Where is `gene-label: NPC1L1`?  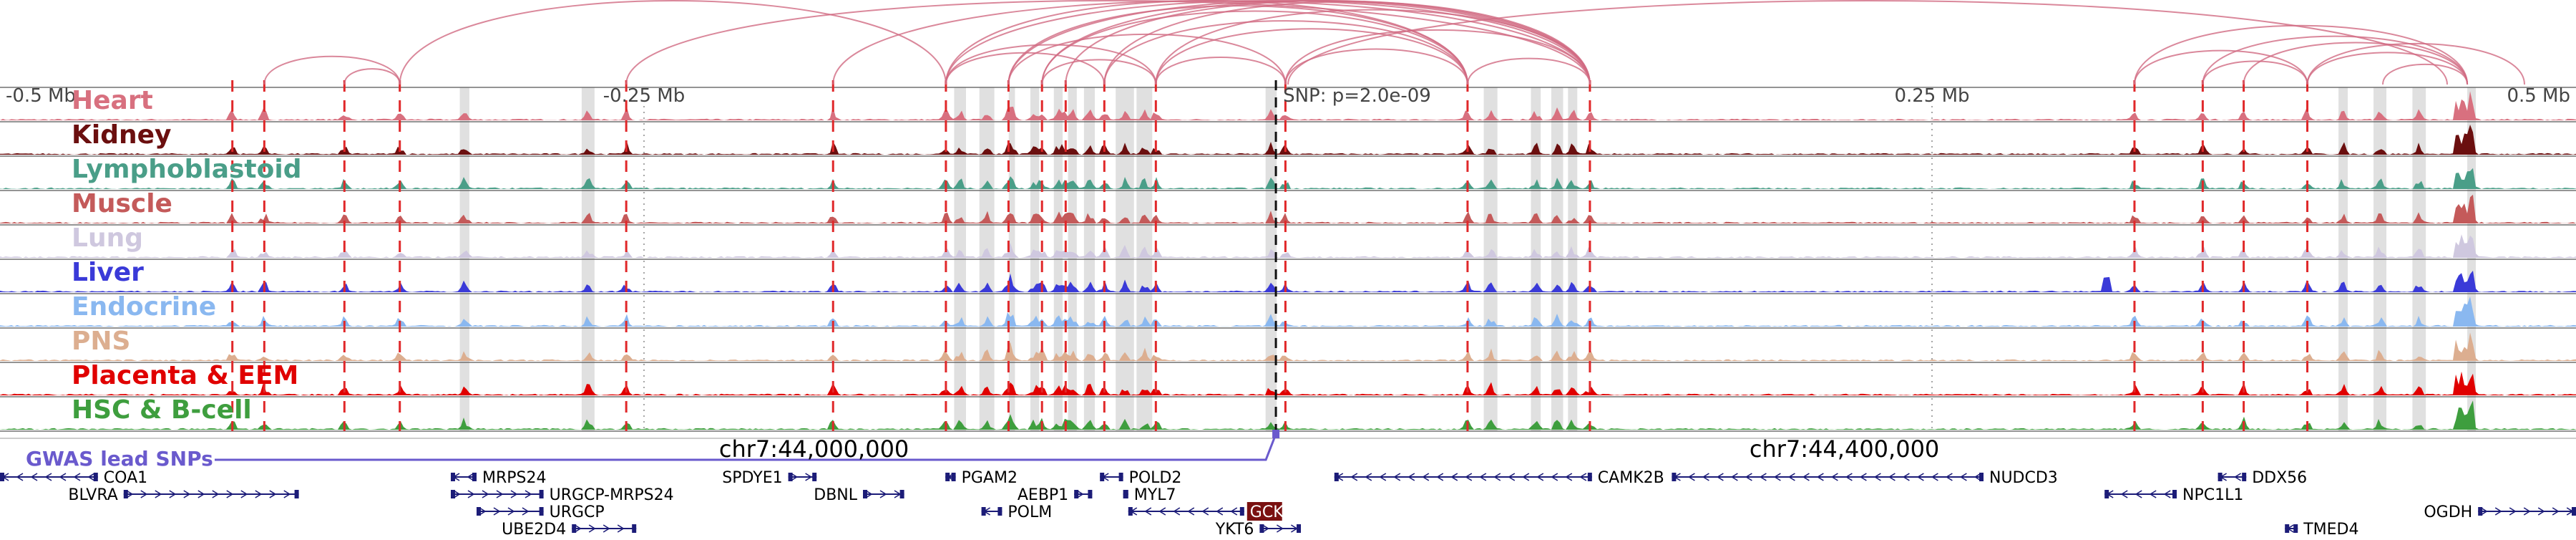 gene-label: NPC1L1 is located at coordinates (2212, 495).